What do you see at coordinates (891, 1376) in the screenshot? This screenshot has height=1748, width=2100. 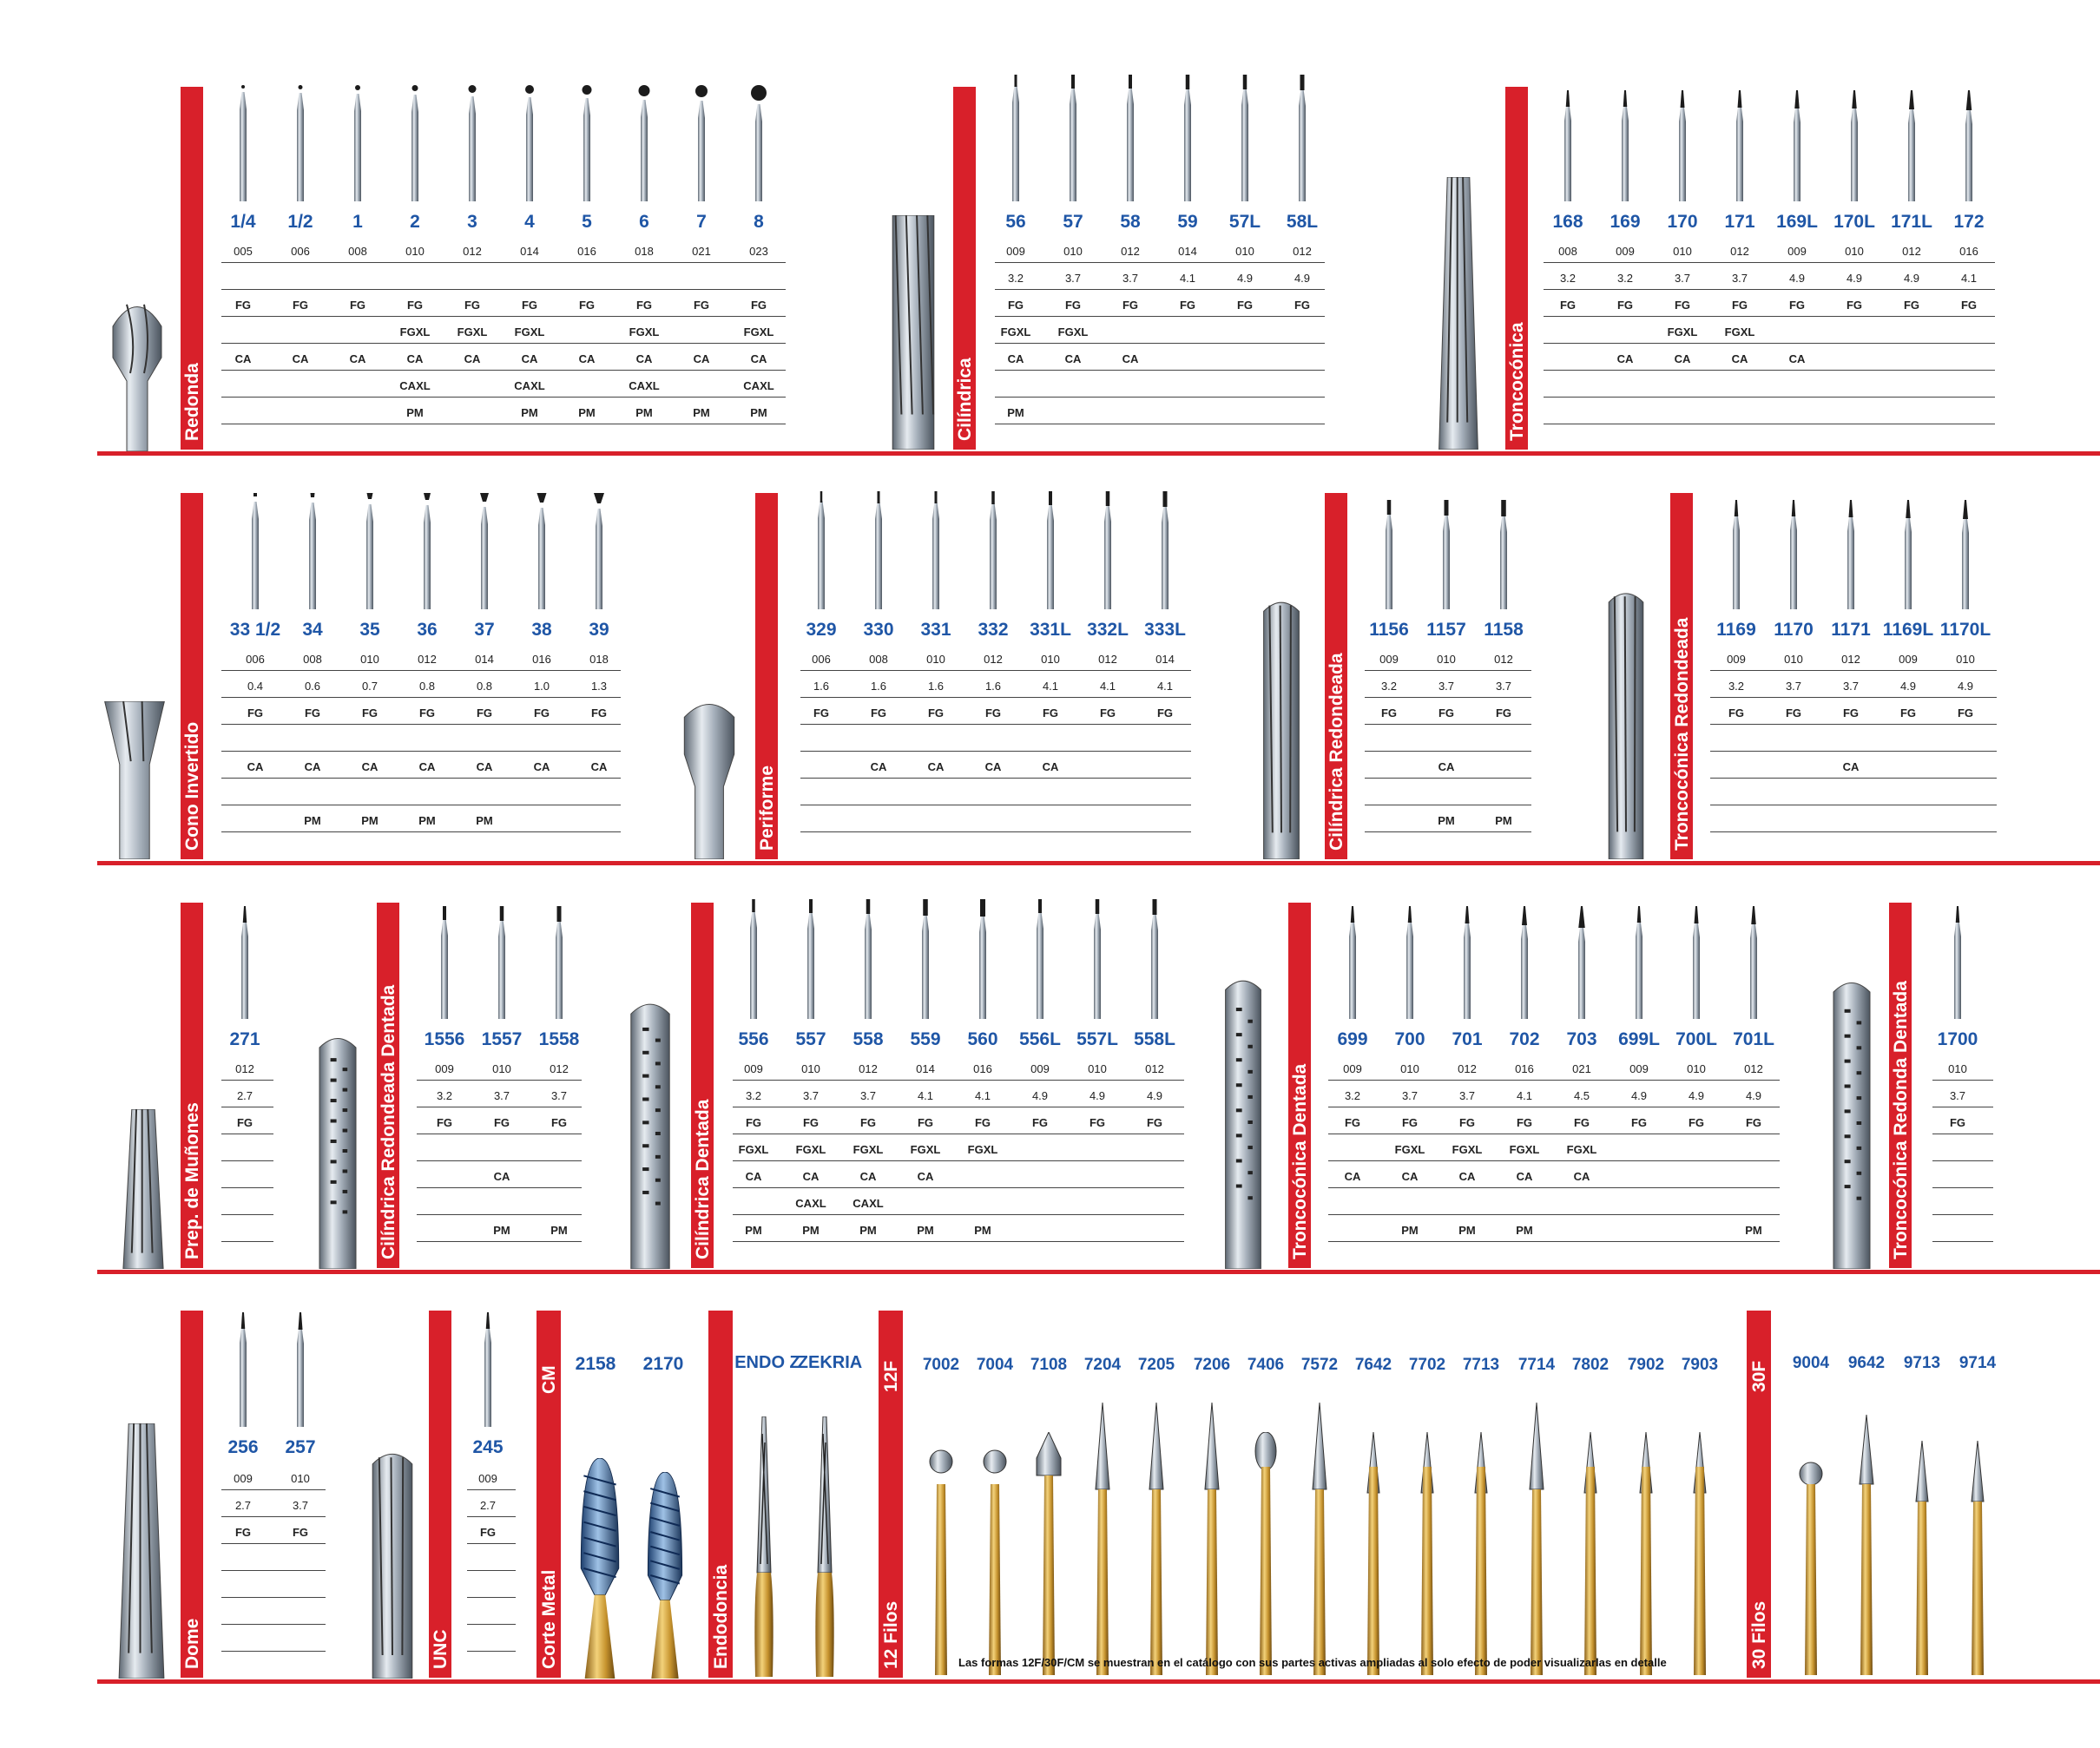 I see `category-short-label: 12F` at bounding box center [891, 1376].